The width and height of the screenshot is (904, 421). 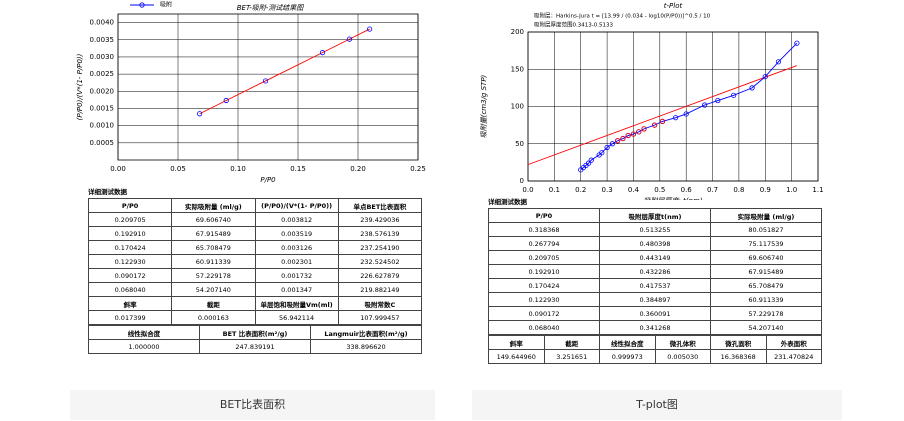 I want to click on table-cell: 16.368368, so click(x=738, y=356).